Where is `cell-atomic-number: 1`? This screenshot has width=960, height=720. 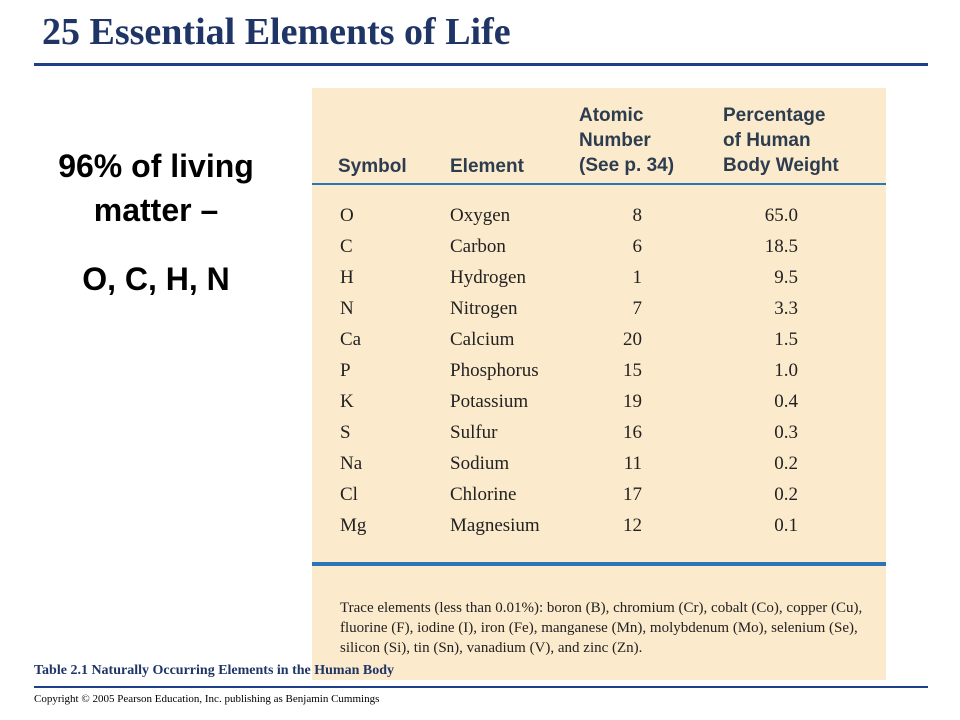 cell-atomic-number: 1 is located at coordinates (637, 277).